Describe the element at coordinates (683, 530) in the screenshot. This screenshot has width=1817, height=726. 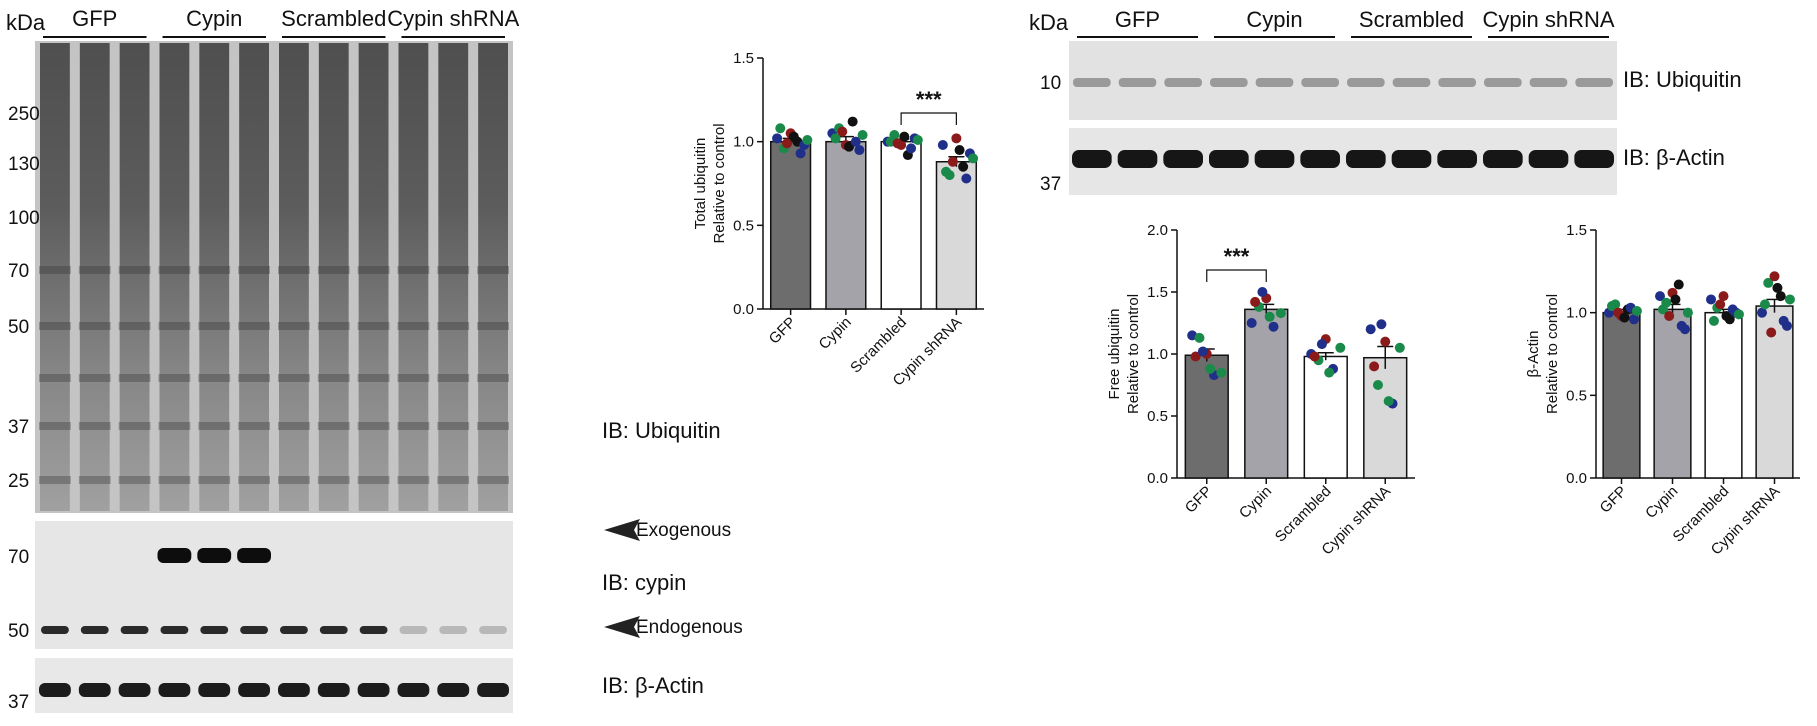
I see `arrow-label: Exogenous` at that location.